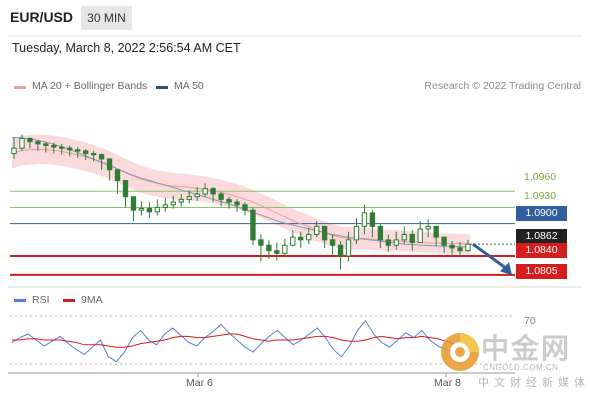 Image resolution: width=590 pixels, height=400 pixels. What do you see at coordinates (526, 348) in the screenshot?
I see `watermark-name: 中金网` at bounding box center [526, 348].